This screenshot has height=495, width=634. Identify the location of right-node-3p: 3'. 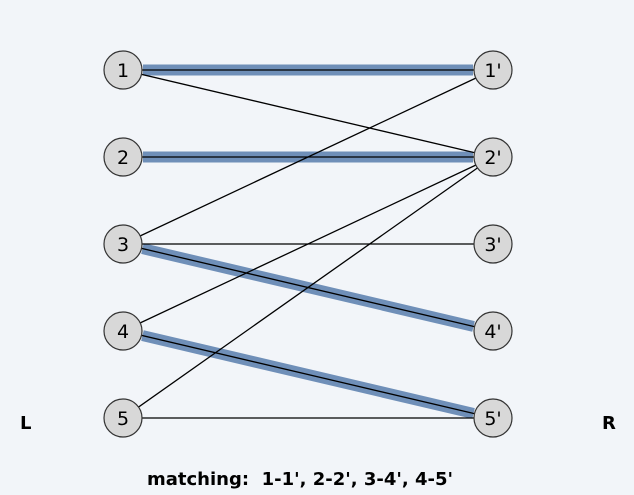
(493, 244).